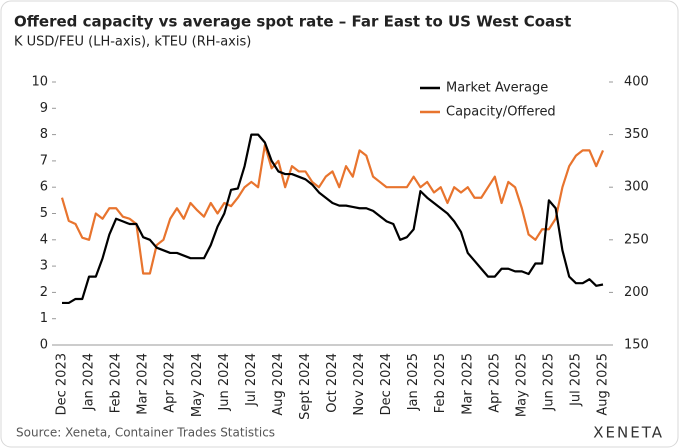  What do you see at coordinates (116, 383) in the screenshot?
I see `x-tick-label: Feb 2024` at bounding box center [116, 383].